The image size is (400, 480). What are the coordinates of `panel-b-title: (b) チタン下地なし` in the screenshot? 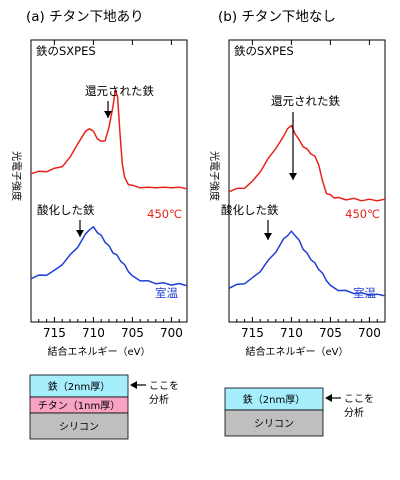 It's located at (277, 17).